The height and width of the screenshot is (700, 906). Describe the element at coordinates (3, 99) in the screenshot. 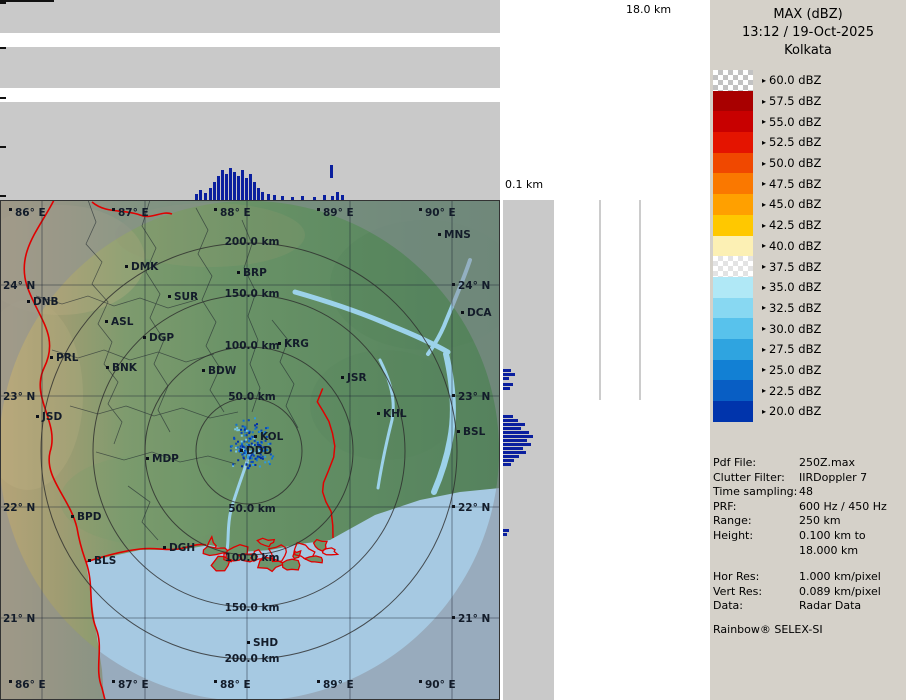

I see `height-axis-ticks` at that location.